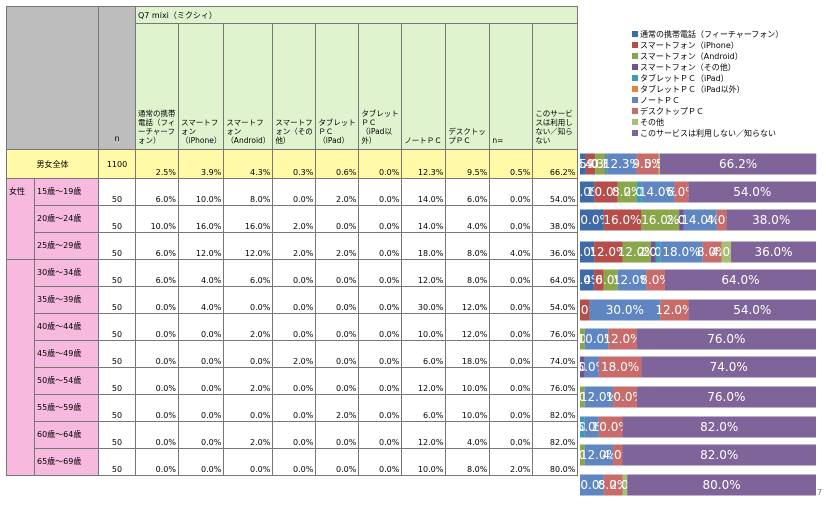 This screenshot has height=513, width=826. What do you see at coordinates (66, 300) in the screenshot?
I see `age-label: 35歳～39歳` at bounding box center [66, 300].